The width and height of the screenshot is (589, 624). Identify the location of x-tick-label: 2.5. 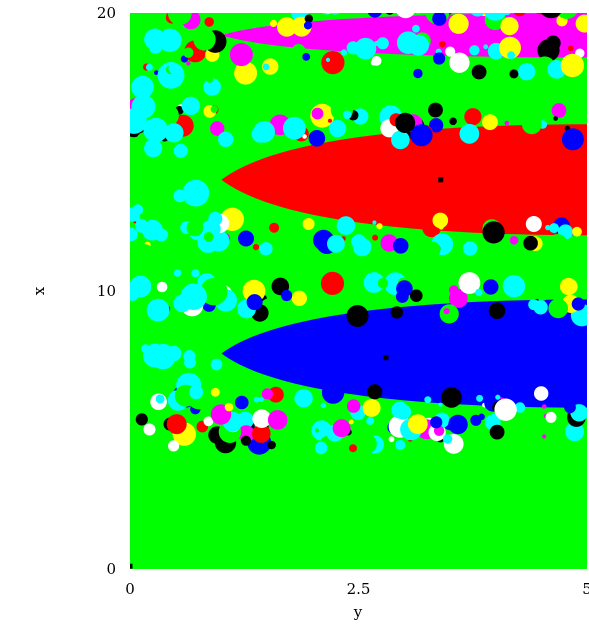
(359, 589).